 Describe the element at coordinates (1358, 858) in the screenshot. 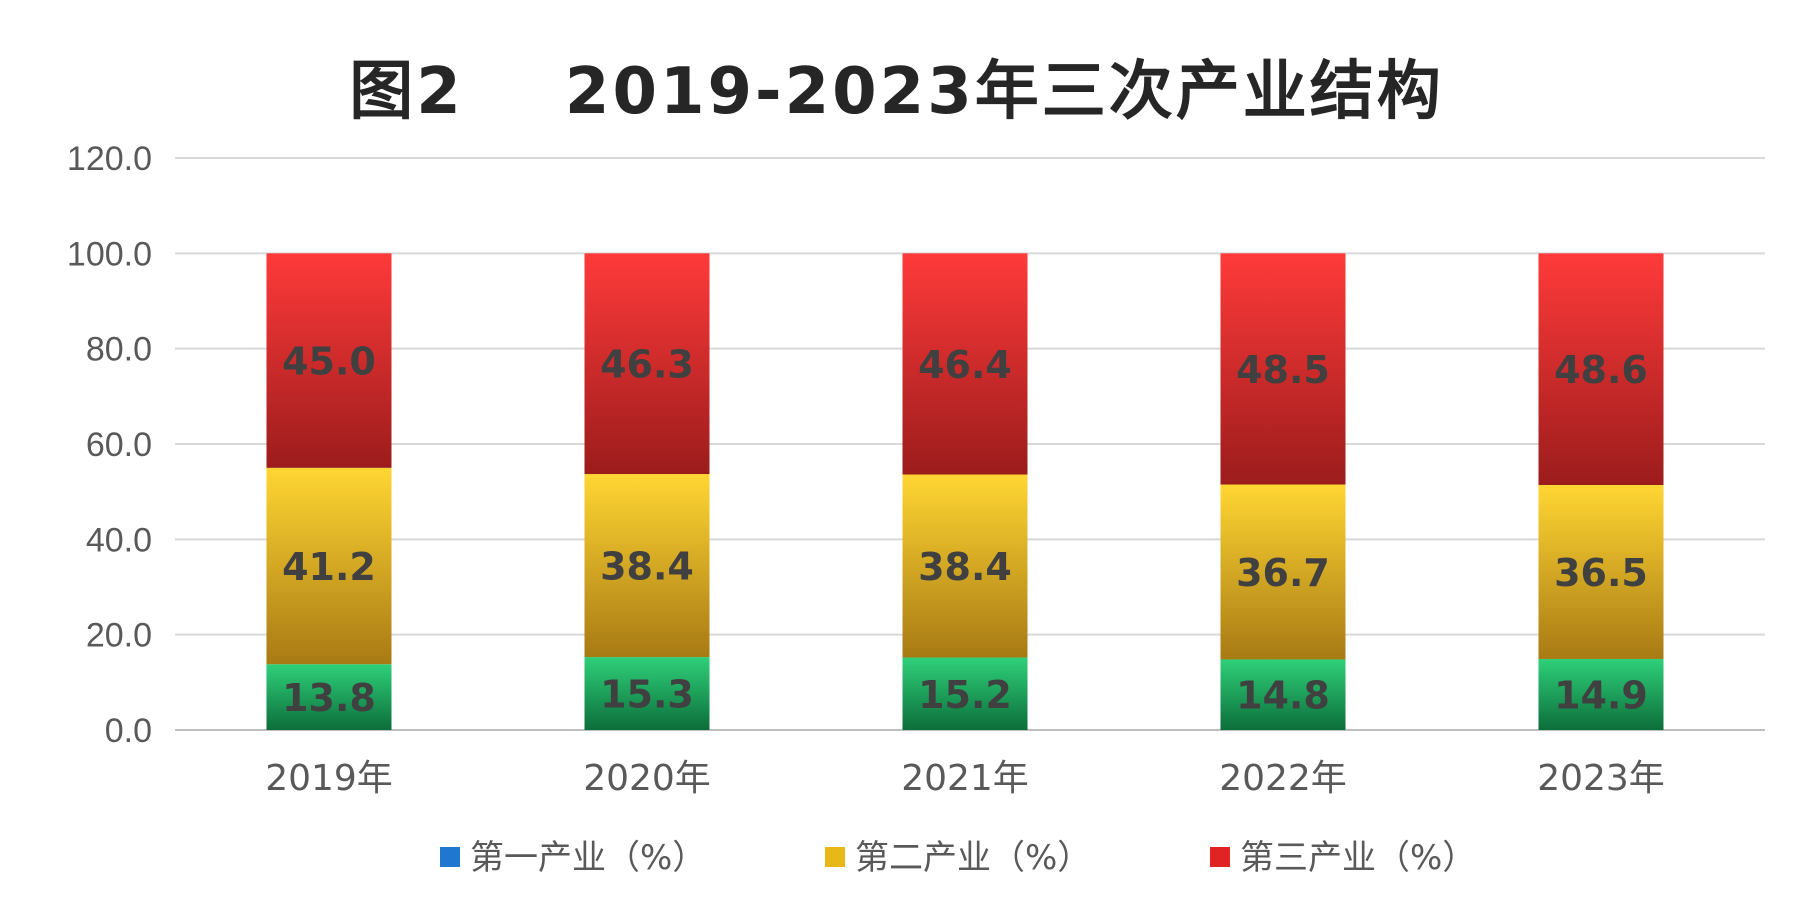

I see `legend-entry: 第三产业（%）` at that location.